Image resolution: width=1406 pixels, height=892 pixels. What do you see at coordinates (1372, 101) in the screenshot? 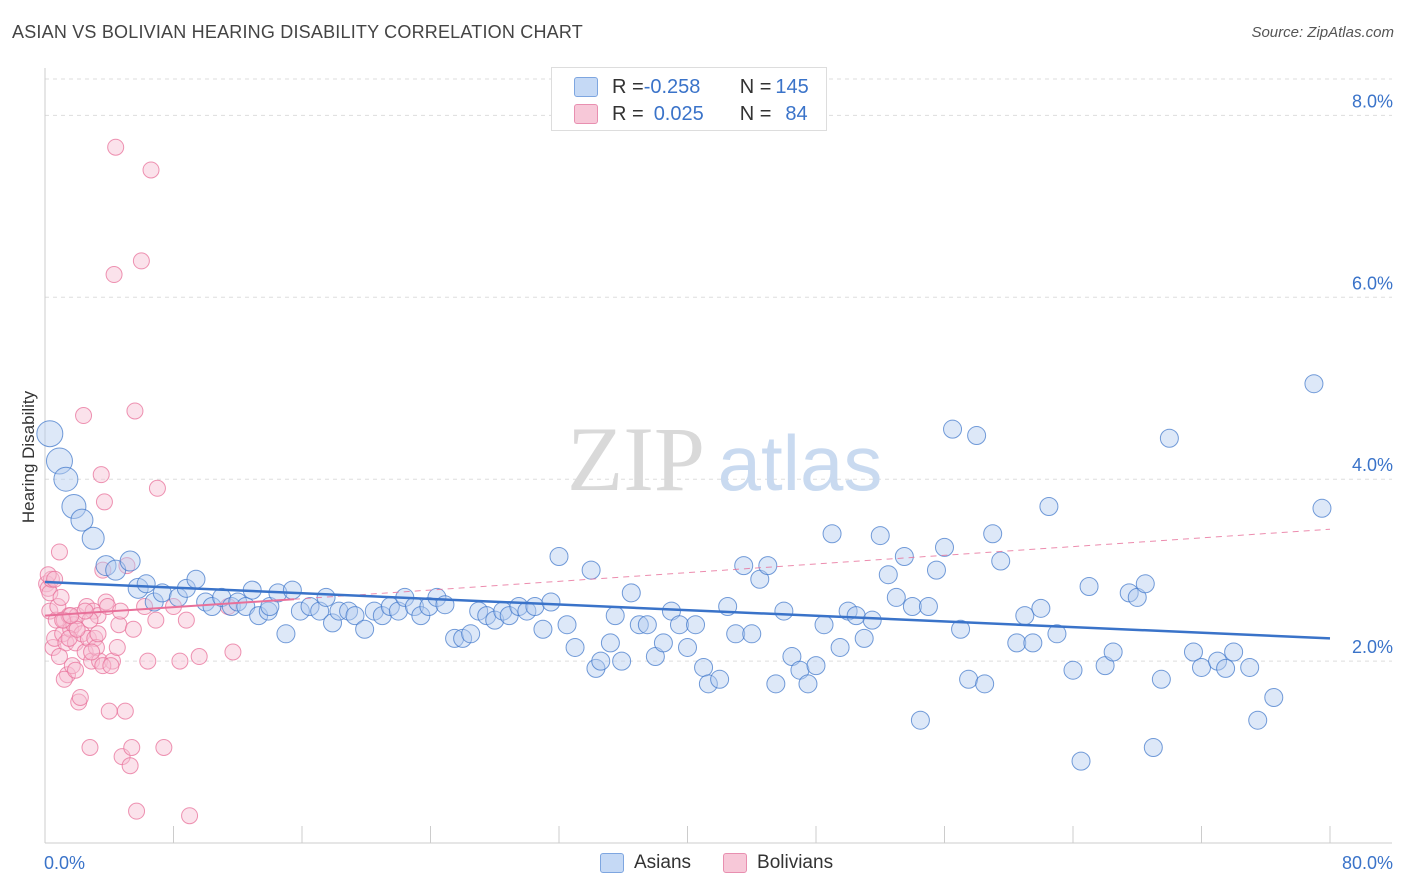
I see `y-tick-label: 8.0%` at bounding box center [1372, 101].